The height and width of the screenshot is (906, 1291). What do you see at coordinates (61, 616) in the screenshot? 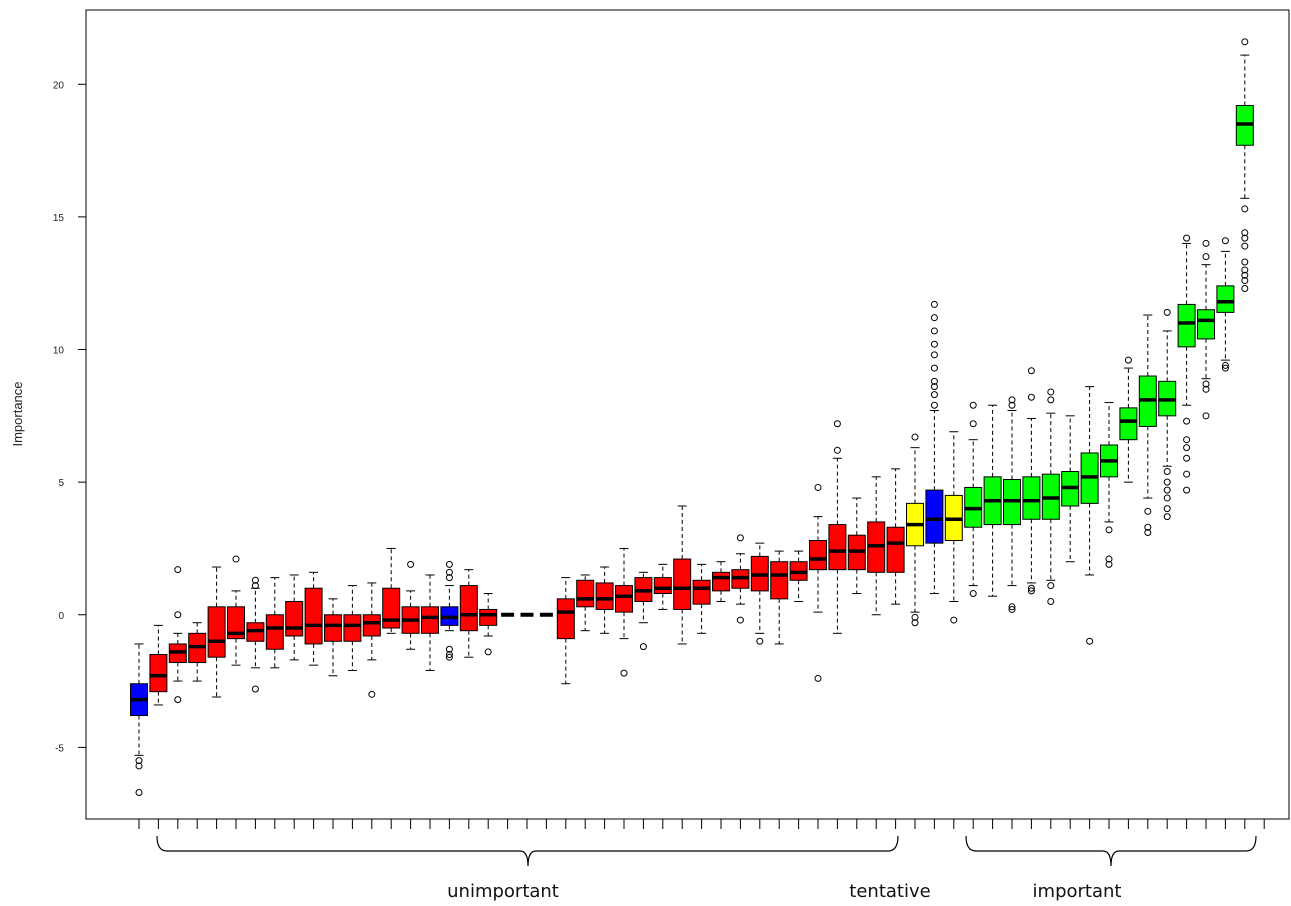
I see `y-tick-label: 0` at bounding box center [61, 616].